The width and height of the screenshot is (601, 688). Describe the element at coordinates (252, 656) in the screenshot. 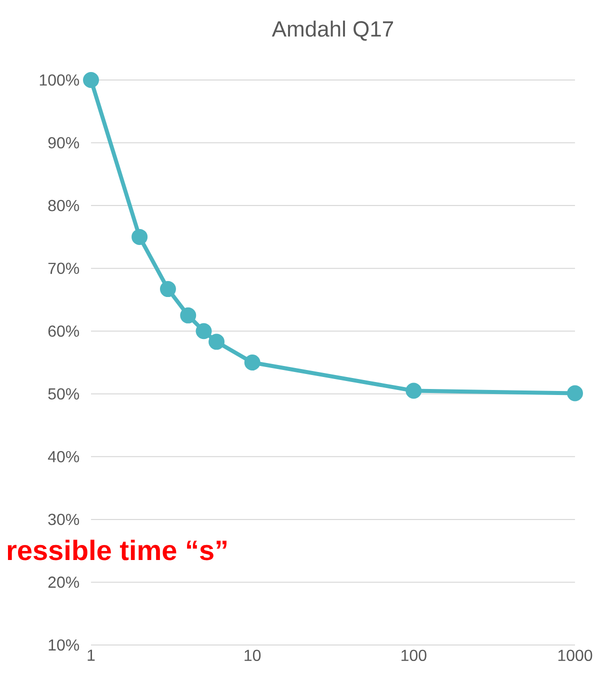

I see `x-tick-label: 10` at that location.